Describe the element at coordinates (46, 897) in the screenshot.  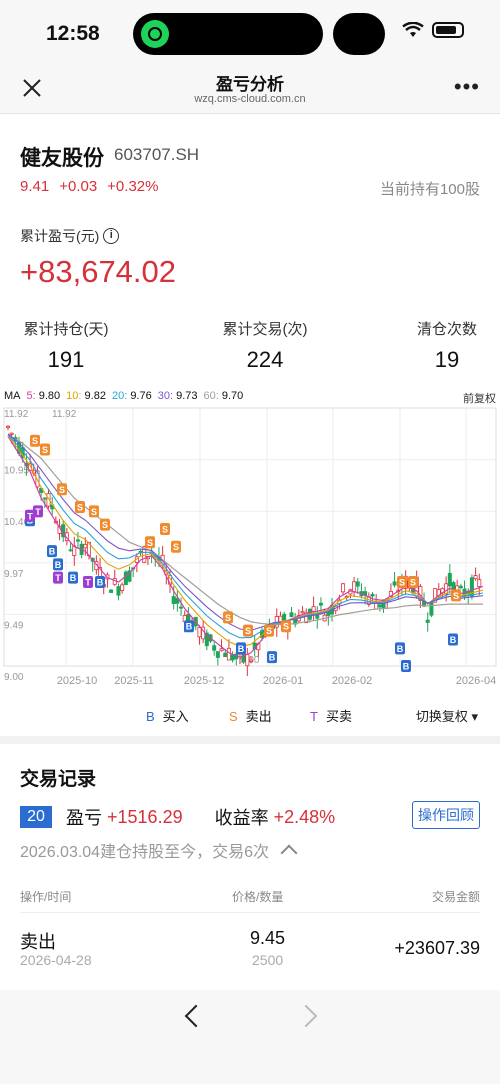
I see `col-header-op: 操作/时间` at that location.